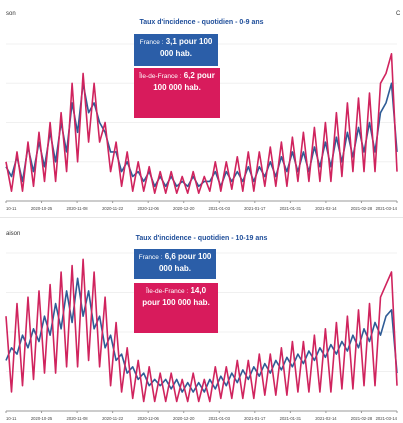 This screenshot has height=423, width=403. Describe the element at coordinates (176, 296) in the screenshot. I see `tooltip-idf-value: 14,0 pour 100 000 hab.` at that location.